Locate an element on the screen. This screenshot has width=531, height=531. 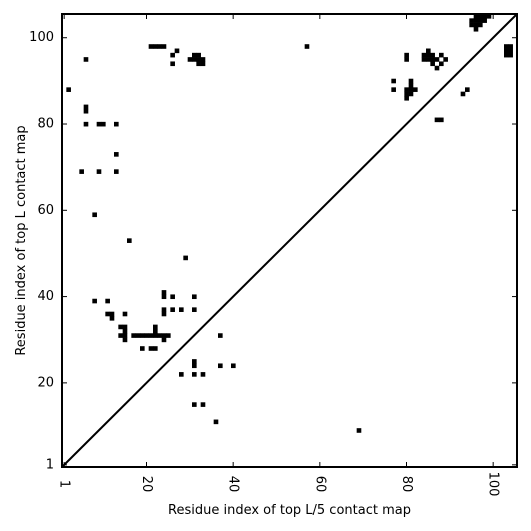
y-axis-label: Residue index of top L contact map is located at coordinates (21, 240).